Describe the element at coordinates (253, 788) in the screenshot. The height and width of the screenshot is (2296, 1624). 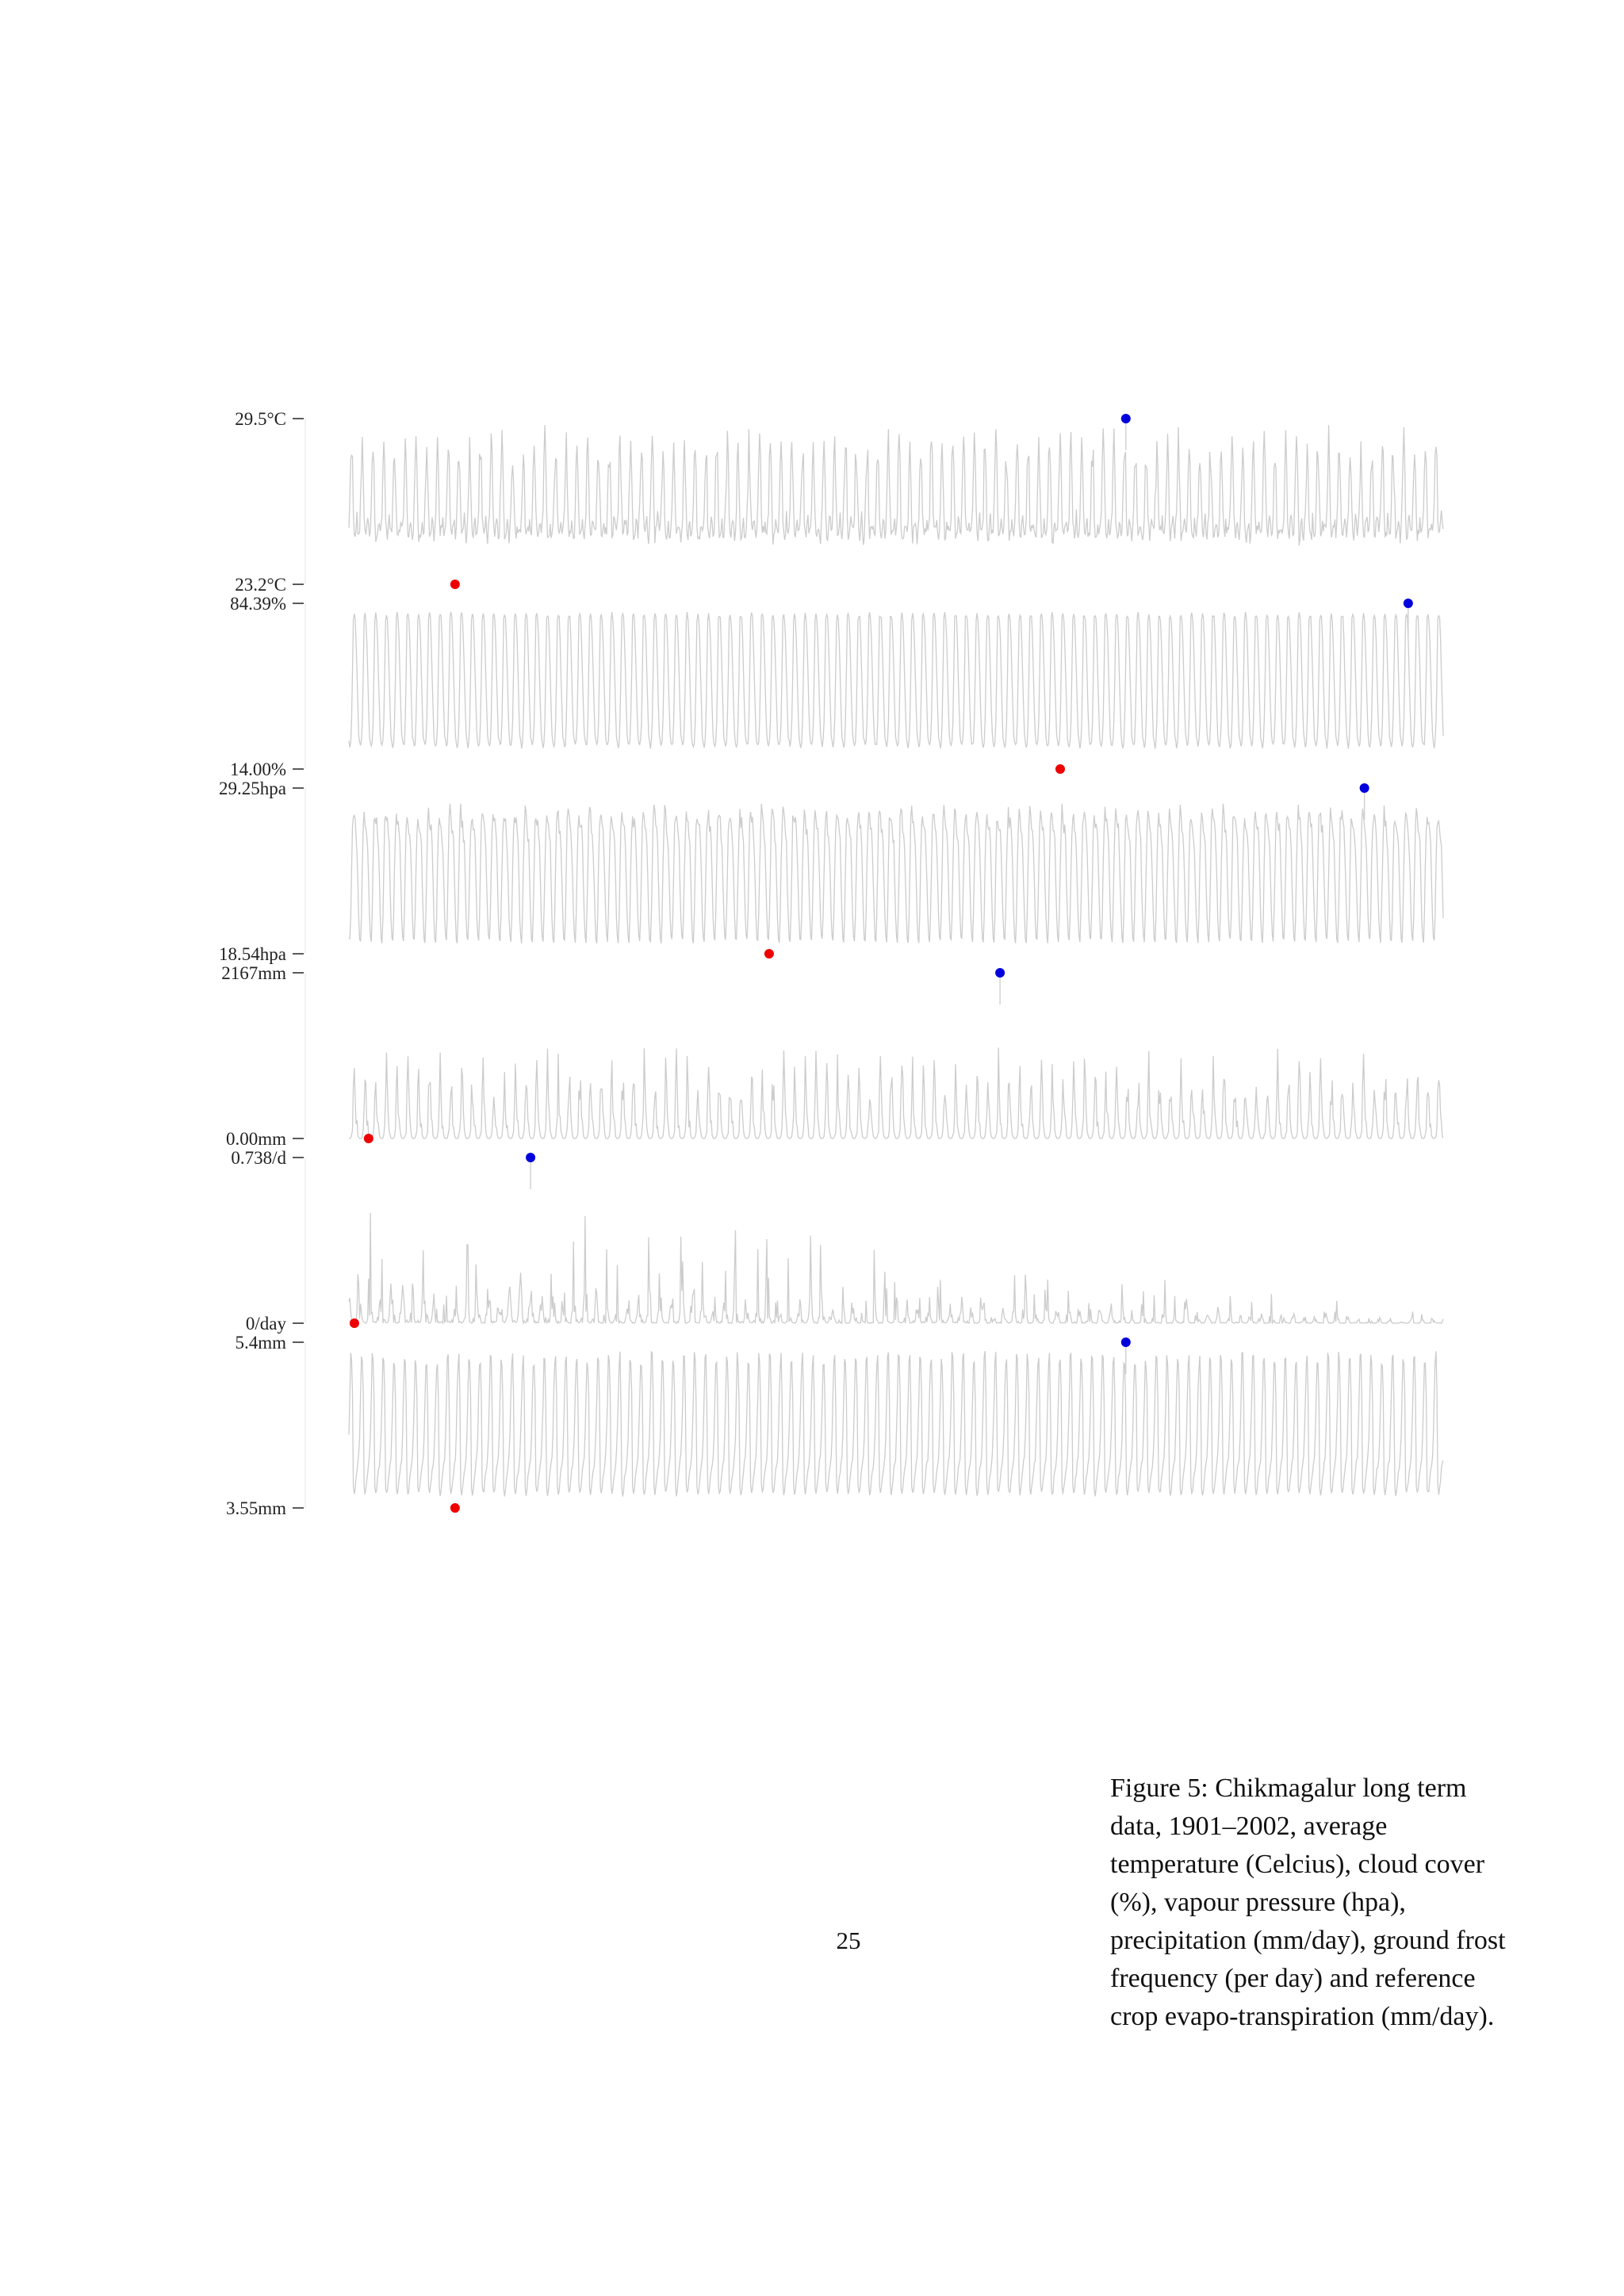
I see `max-label: 29.25hpa` at that location.